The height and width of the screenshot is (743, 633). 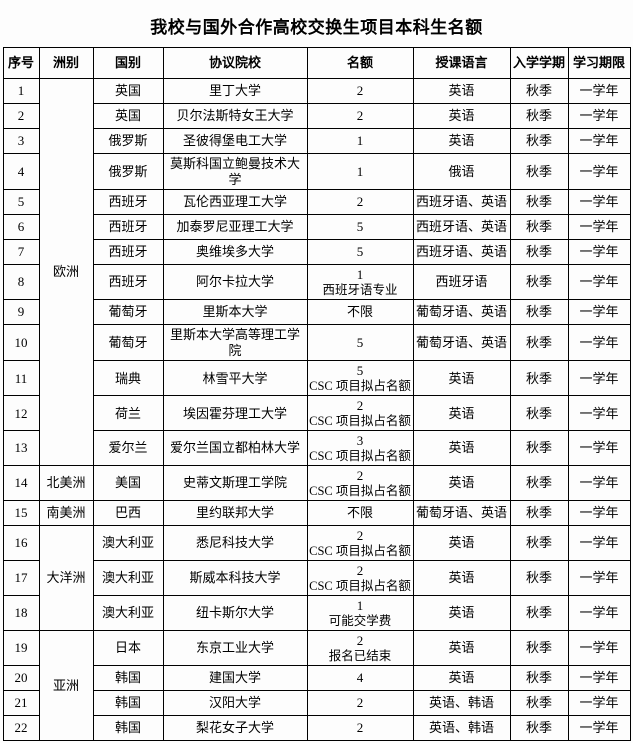 What do you see at coordinates (360, 678) in the screenshot?
I see `quota-value: 4` at bounding box center [360, 678].